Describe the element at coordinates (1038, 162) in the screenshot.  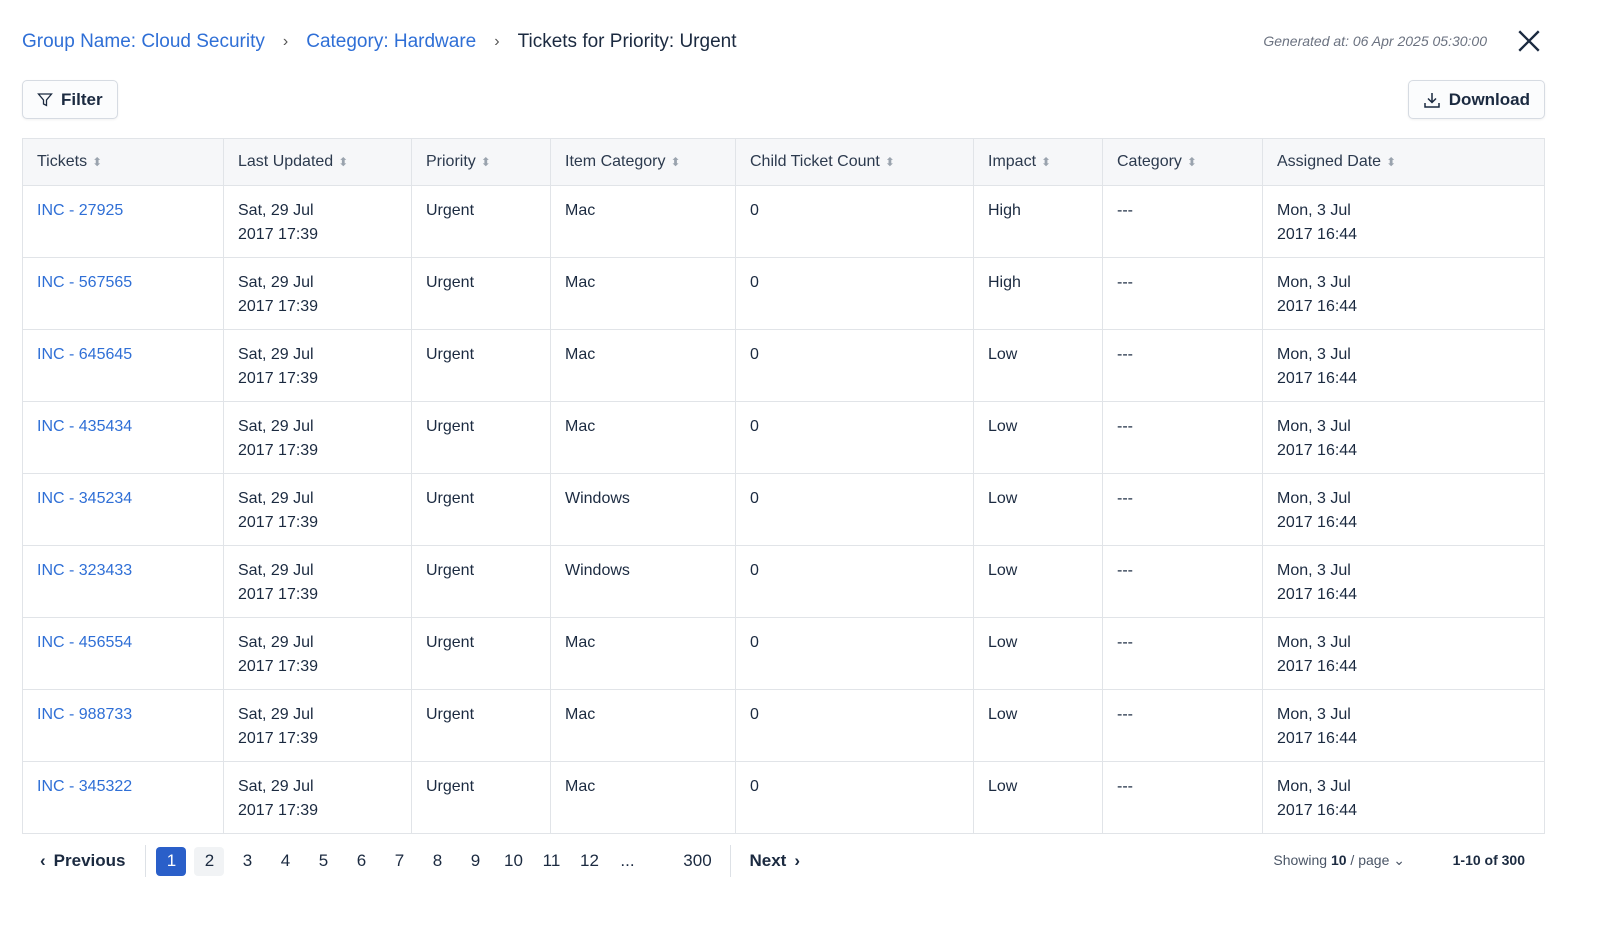
I see `column-header: Impact ⬍` at that location.